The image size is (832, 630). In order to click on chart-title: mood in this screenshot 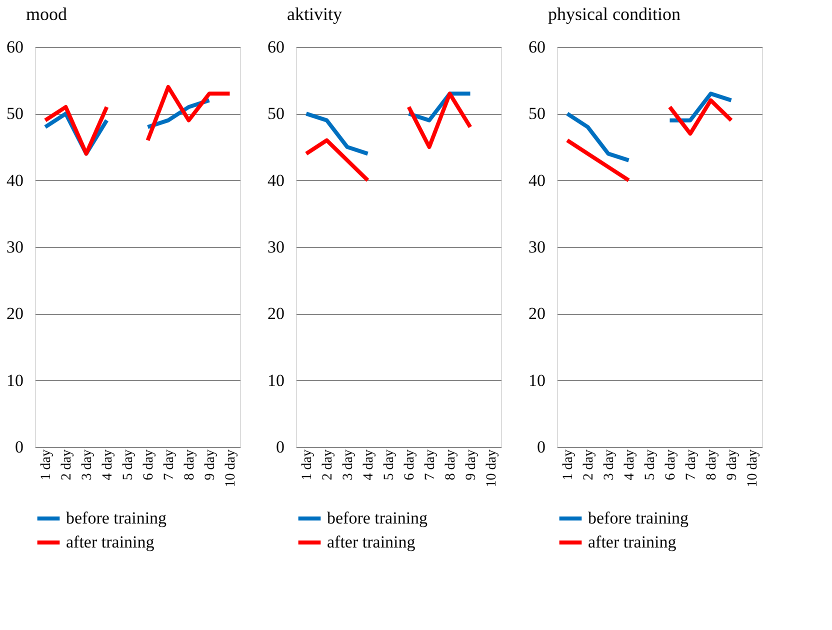, I will do `click(47, 14)`.